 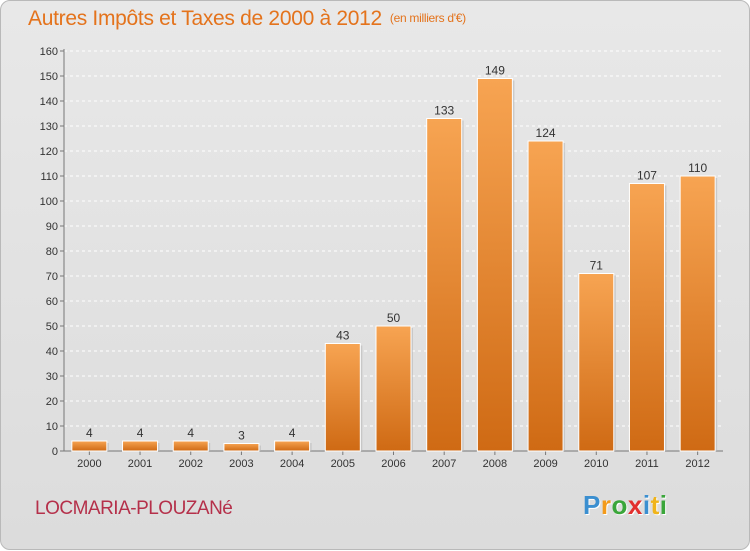 What do you see at coordinates (190, 464) in the screenshot?
I see `x-tick-label: 2002` at bounding box center [190, 464].